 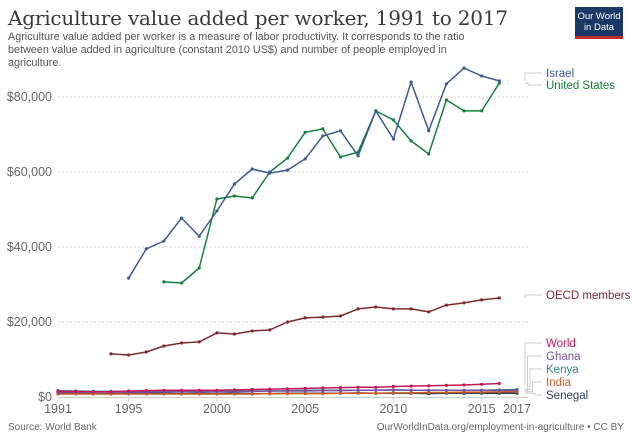 What do you see at coordinates (549, 74) in the screenshot?
I see `legend-item-israel: Israel` at bounding box center [549, 74].